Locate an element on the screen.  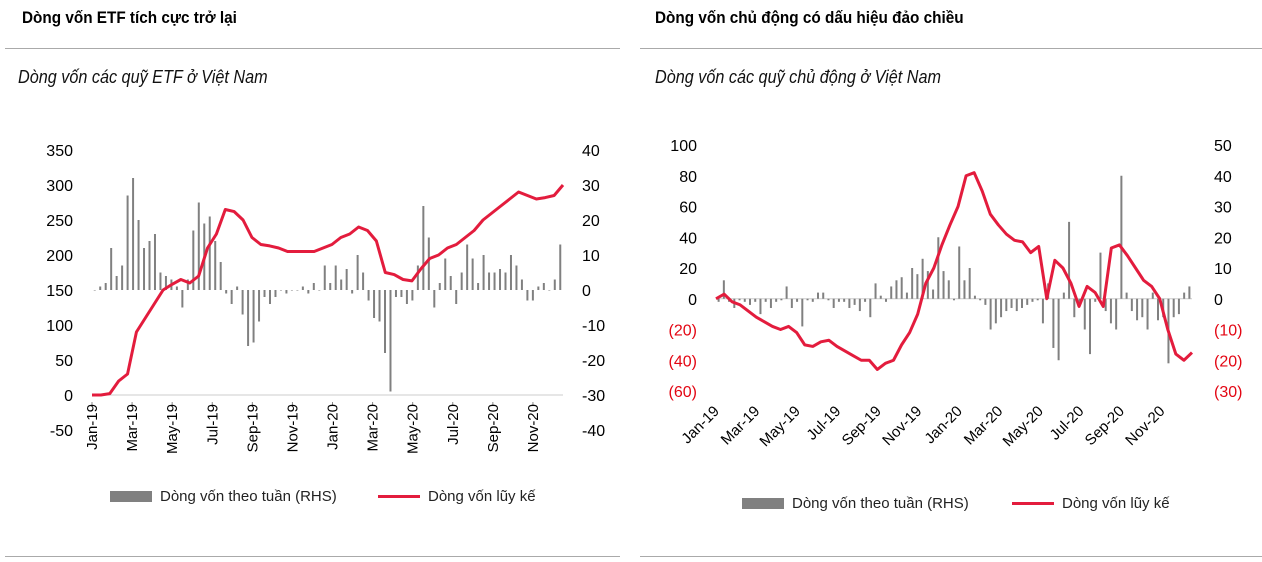
y-left-tick-label: (60) is located at coordinates (683, 392).